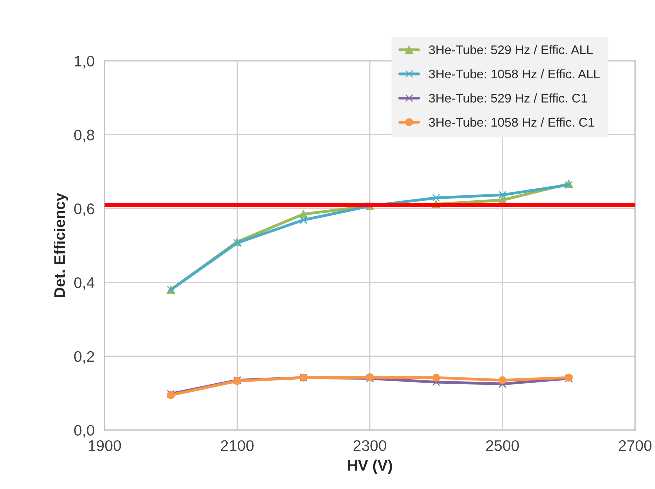 Image resolution: width=655 pixels, height=489 pixels. I want to click on legend-label: 3He-Tube: 1058 Hz / Effic. C1, so click(511, 122).